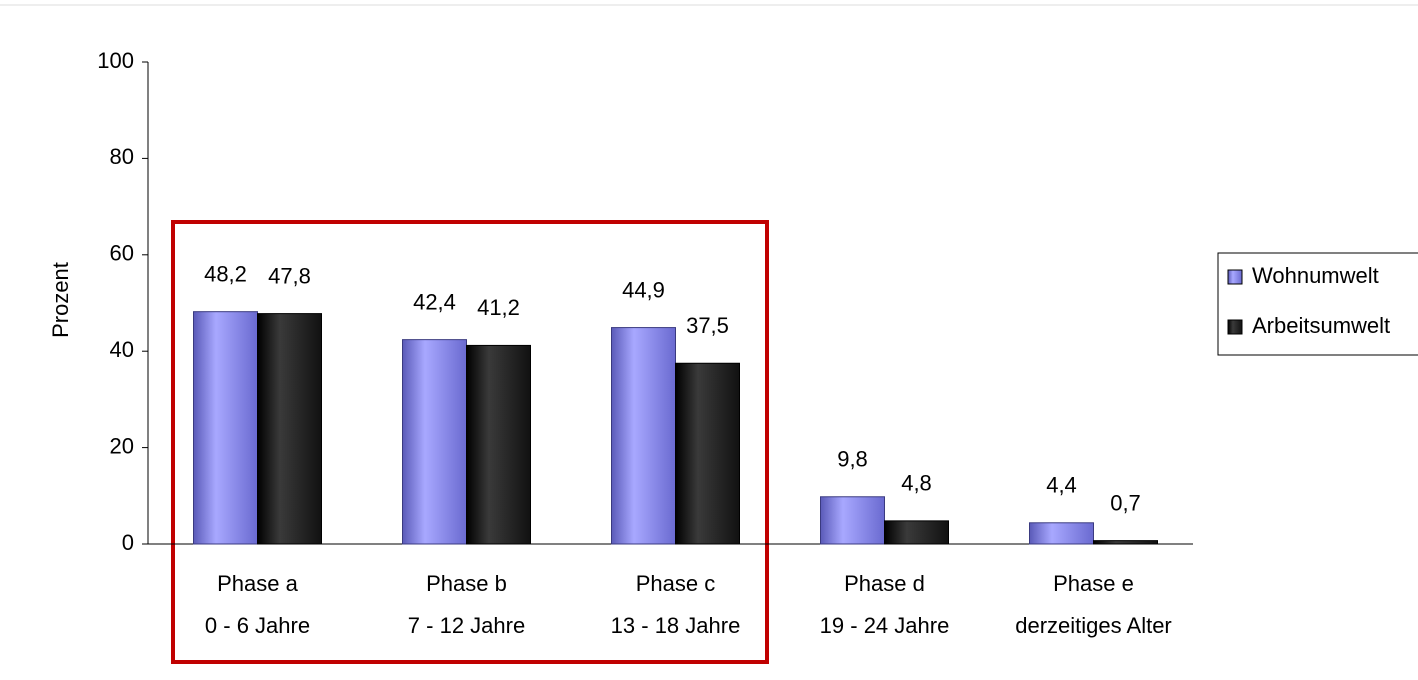 The height and width of the screenshot is (680, 1418). I want to click on x-tick-label: Phase b, so click(466, 583).